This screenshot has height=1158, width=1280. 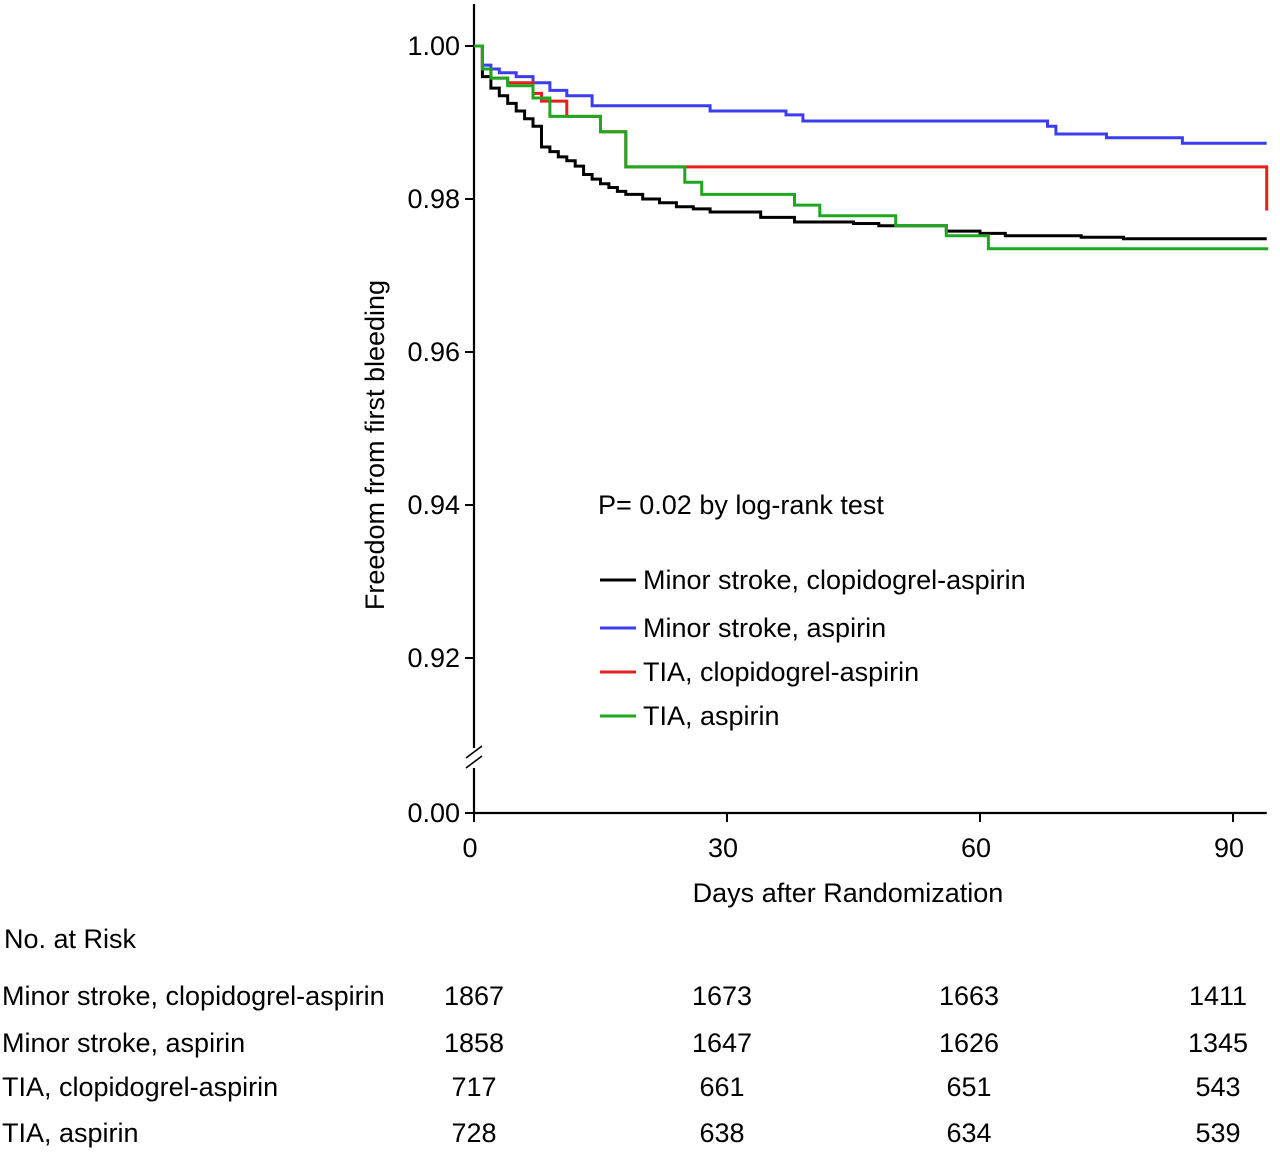 What do you see at coordinates (723, 848) in the screenshot?
I see `x-tick-label: 30` at bounding box center [723, 848].